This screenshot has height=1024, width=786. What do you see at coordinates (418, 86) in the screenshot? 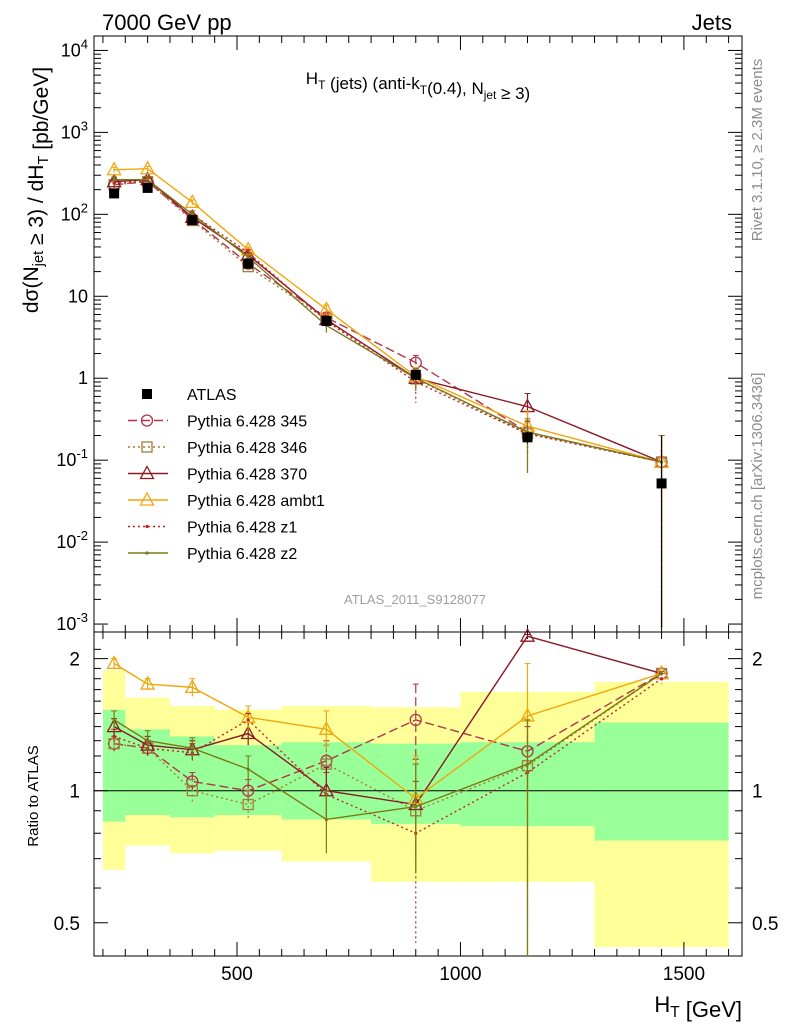
I see `plot-title: HT (jets) (anti-kT(0.4), Njet ≥ 3)` at bounding box center [418, 86].